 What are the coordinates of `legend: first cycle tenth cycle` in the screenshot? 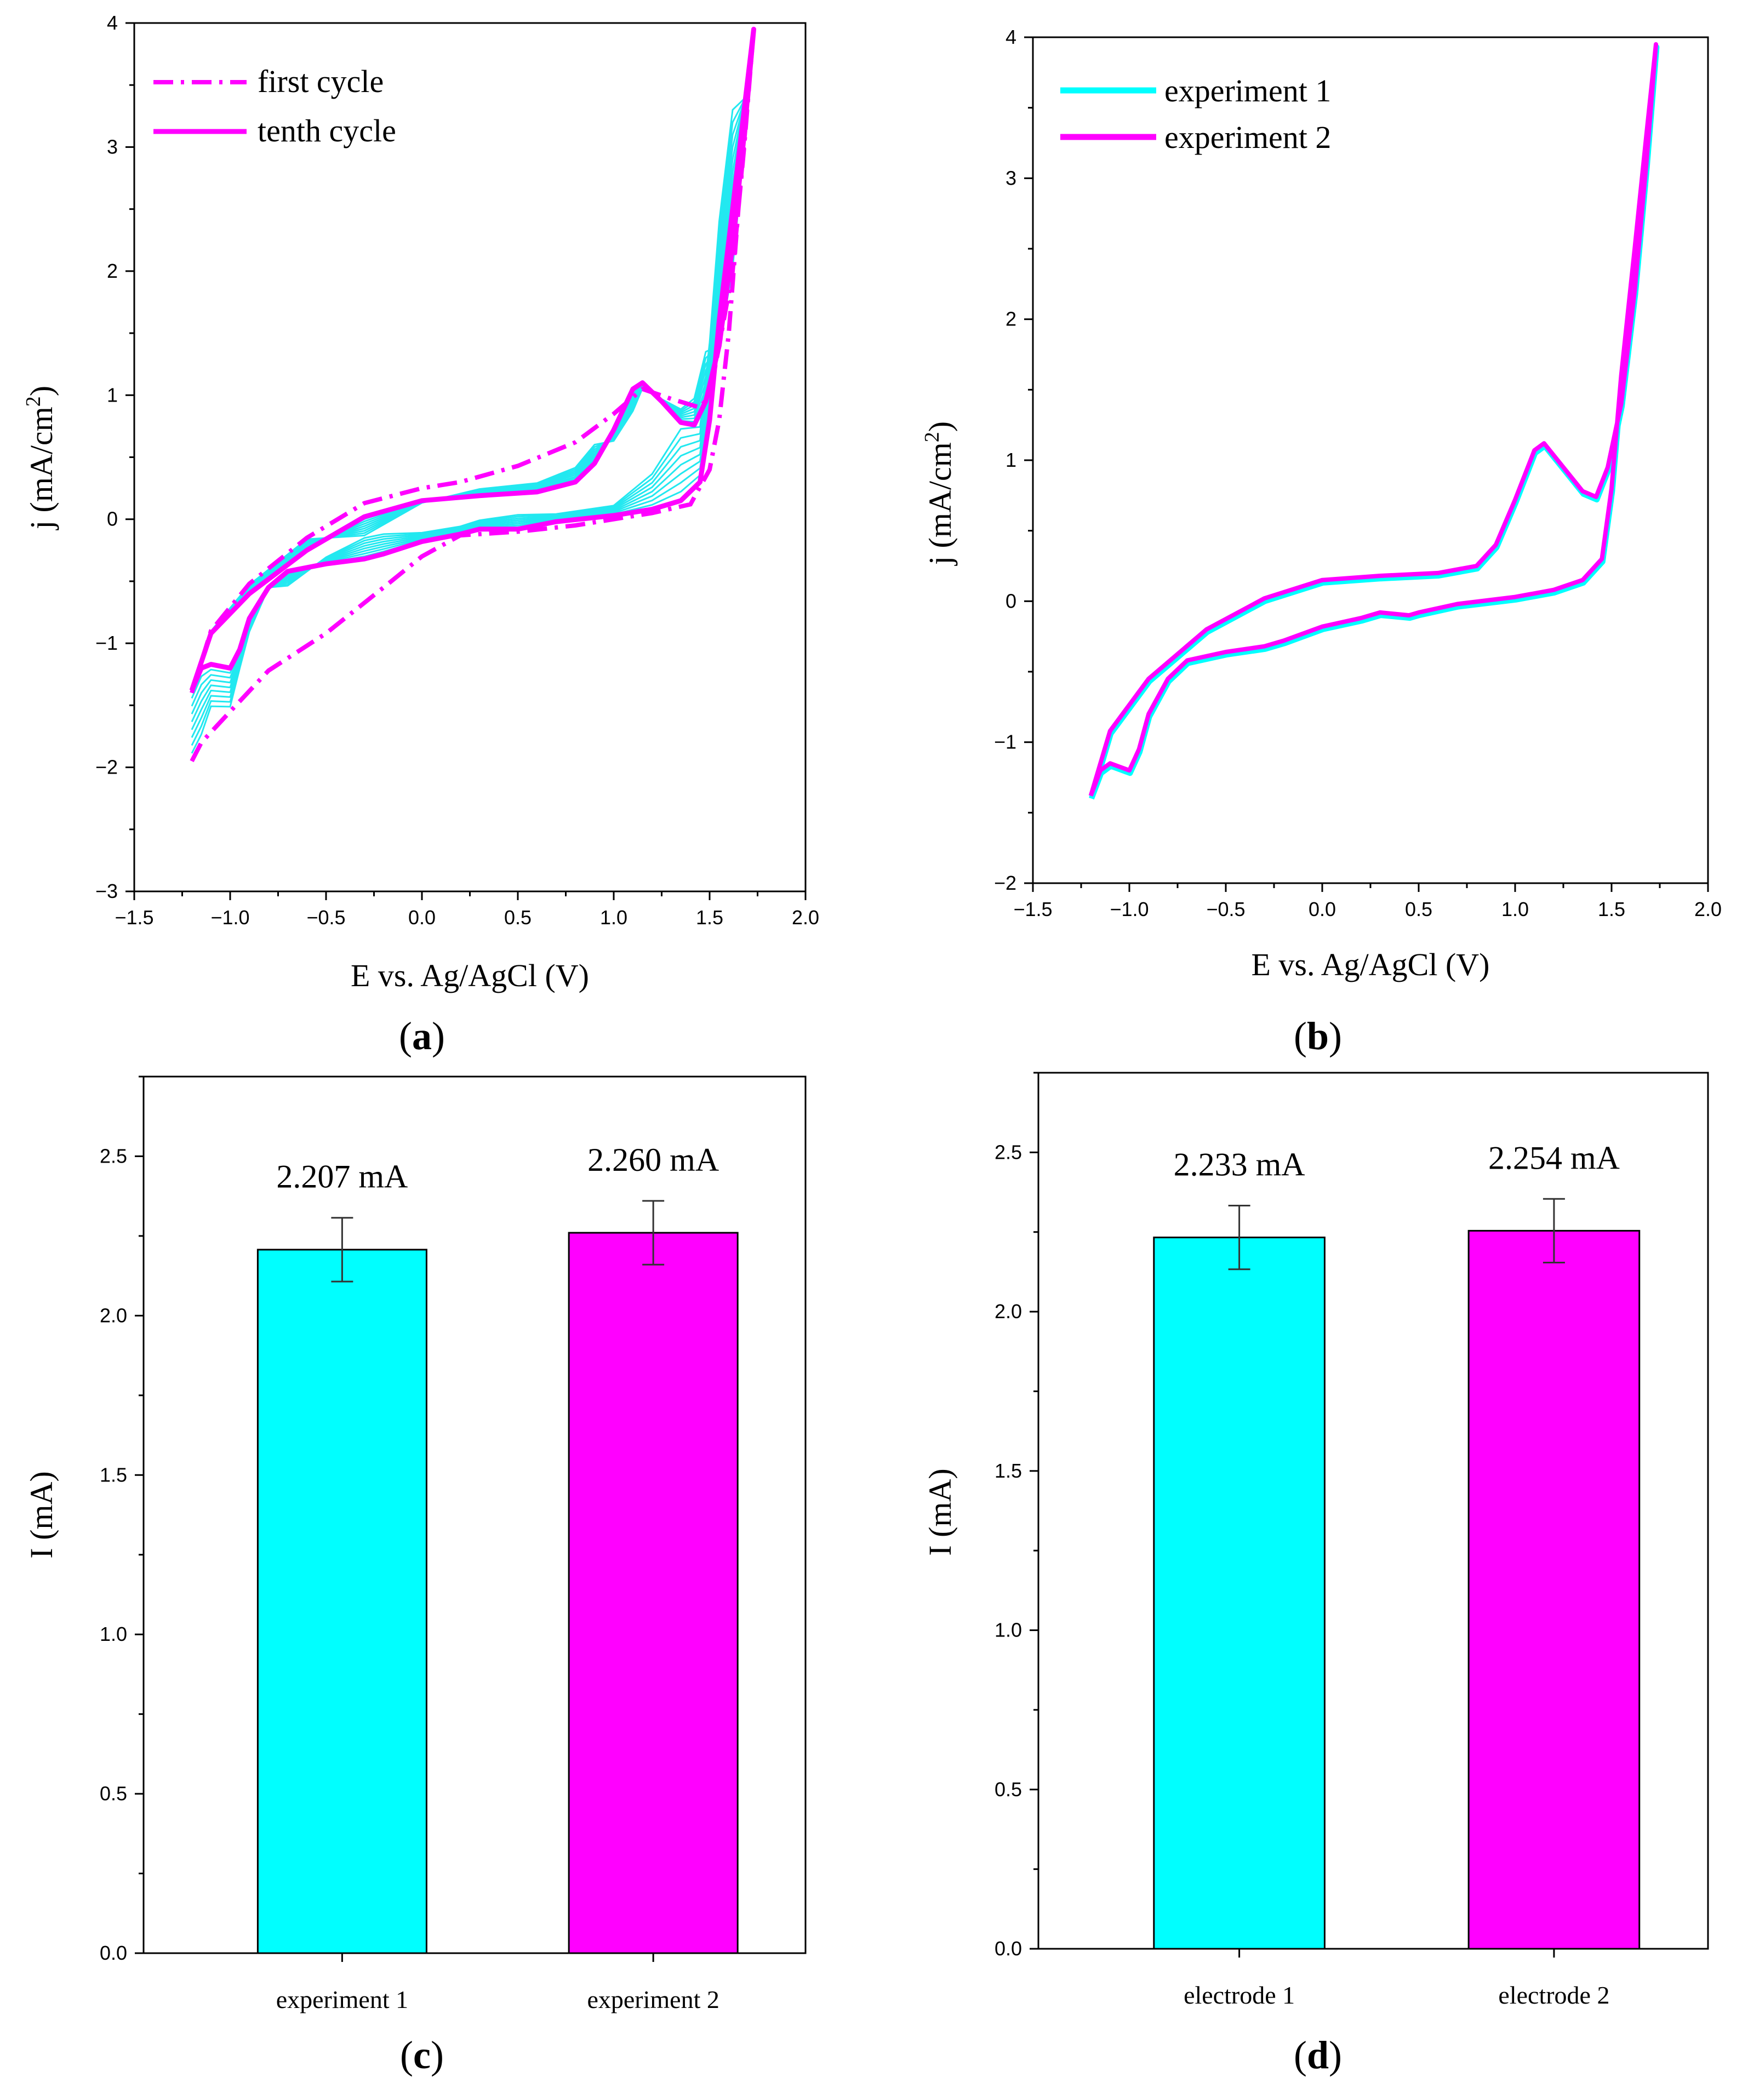 It's located at (274, 106).